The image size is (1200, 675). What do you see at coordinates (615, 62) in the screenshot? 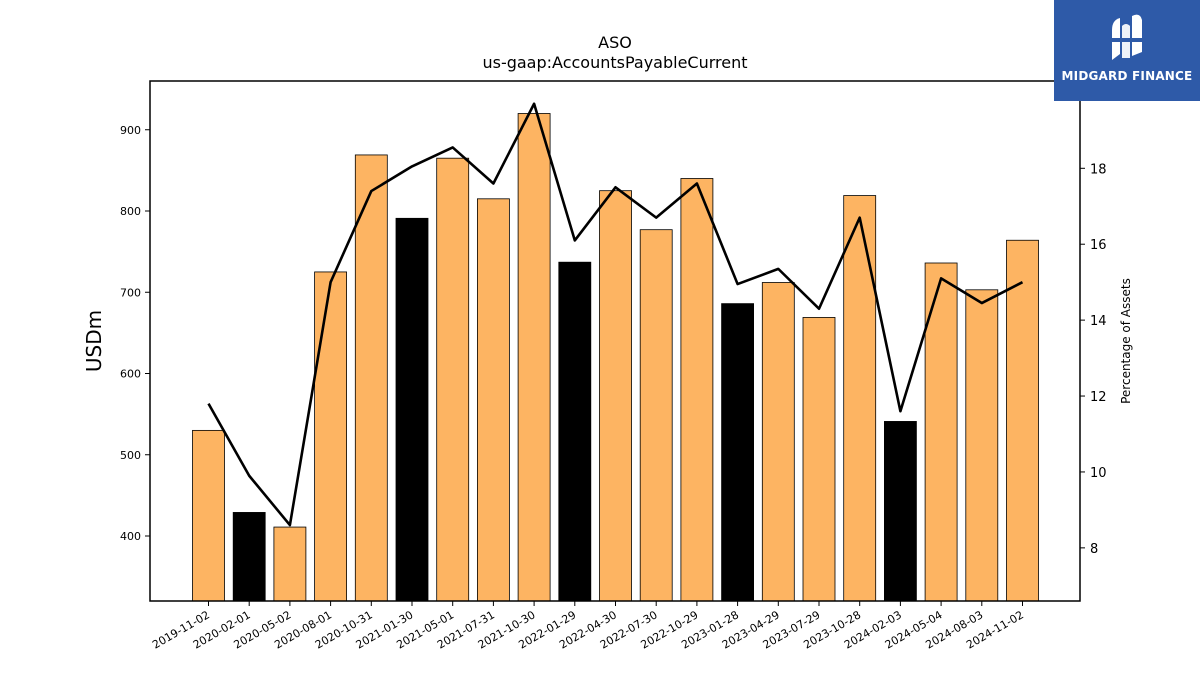
I see `chart-subtitle: us-gaap:AccountsPayableCurrent` at bounding box center [615, 62].